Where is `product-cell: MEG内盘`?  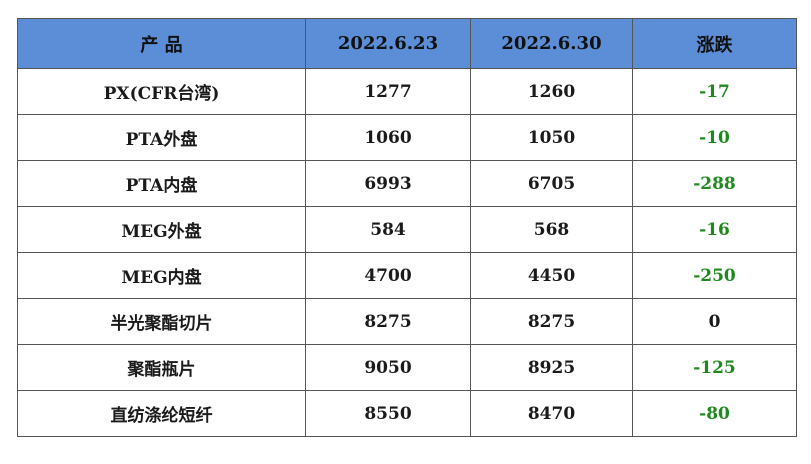
product-cell: MEG内盘 is located at coordinates (161, 275).